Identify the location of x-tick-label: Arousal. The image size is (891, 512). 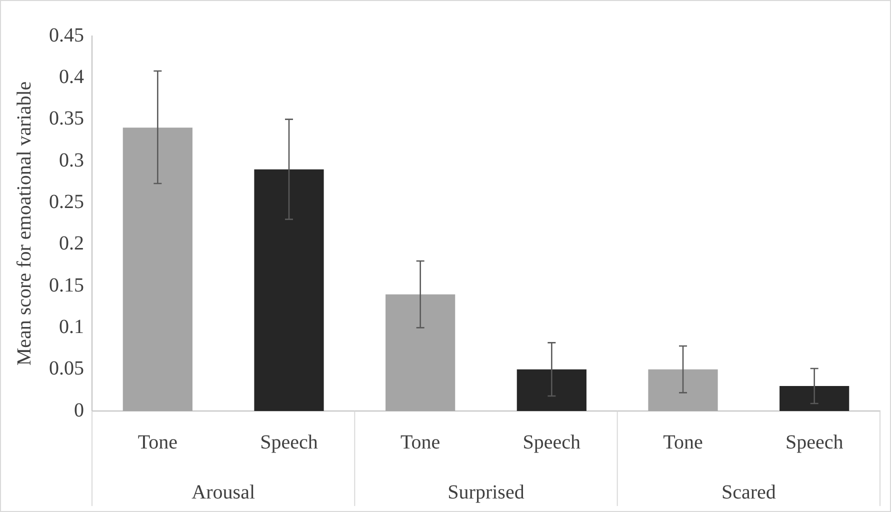
(224, 492).